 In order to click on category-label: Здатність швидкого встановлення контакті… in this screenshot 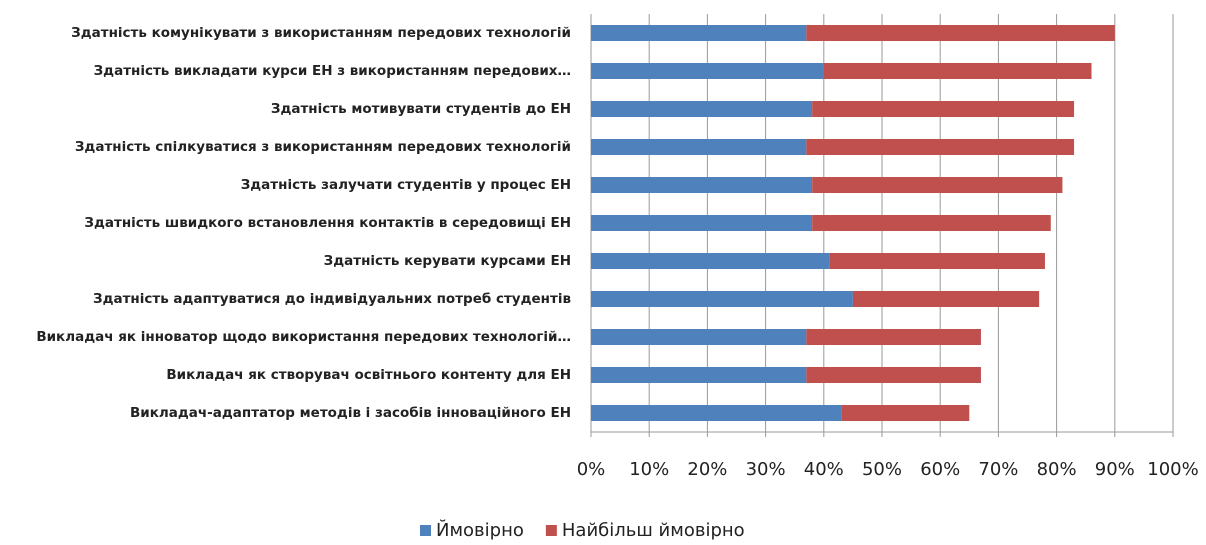, I will do `click(327, 223)`.